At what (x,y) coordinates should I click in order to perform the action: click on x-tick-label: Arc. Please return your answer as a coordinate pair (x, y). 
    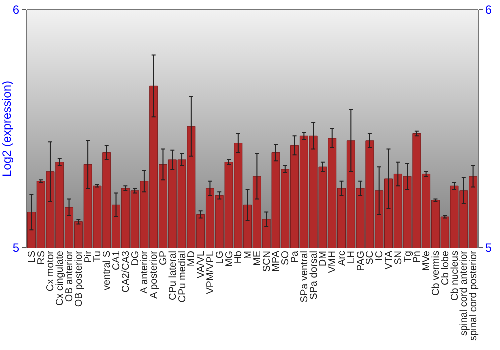
    Looking at the image, I should click on (342, 258).